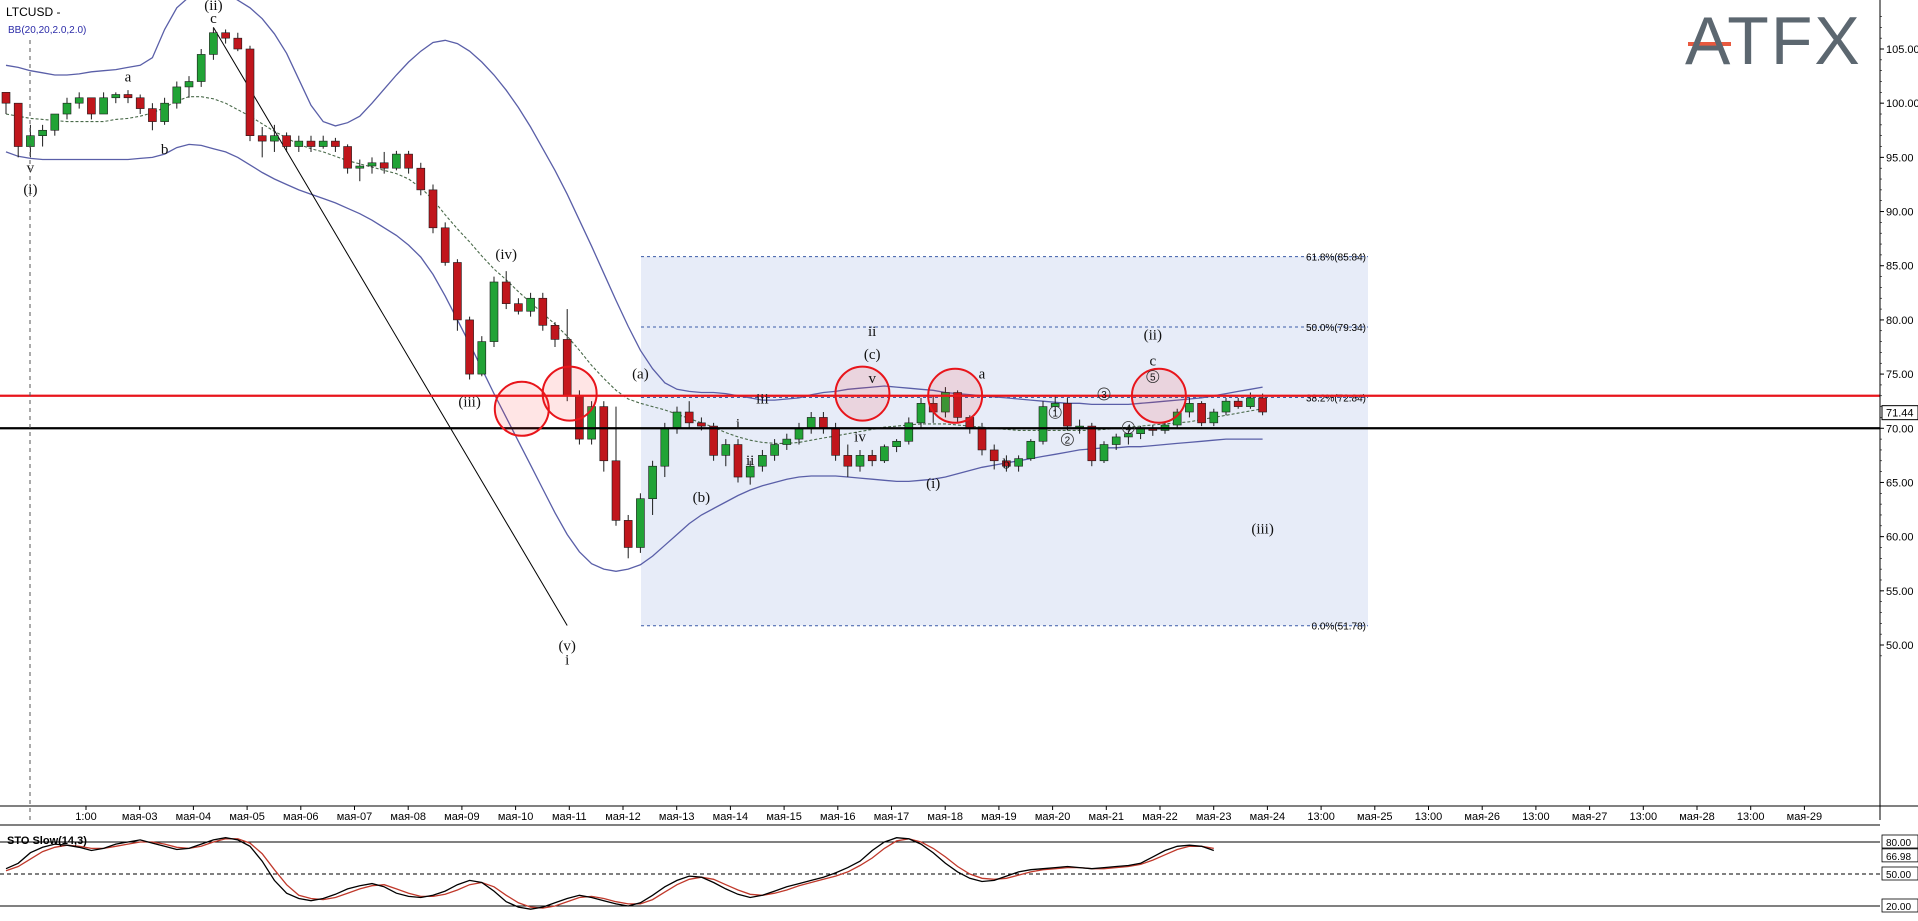 Image resolution: width=1918 pixels, height=921 pixels. Describe the element at coordinates (1900, 429) in the screenshot. I see `price-tick-label: 70.00` at that location.